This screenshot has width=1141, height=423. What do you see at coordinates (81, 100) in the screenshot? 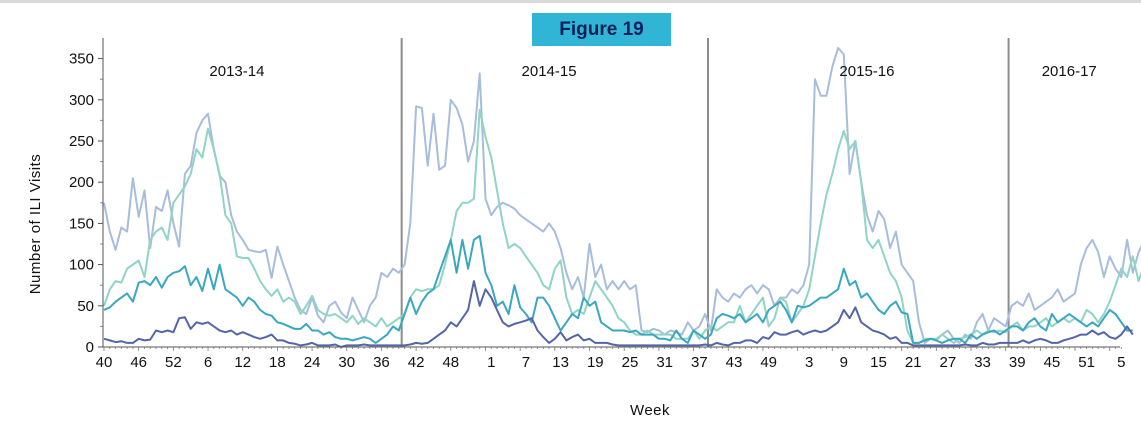
I see `y-tick-label: 300` at bounding box center [81, 100].